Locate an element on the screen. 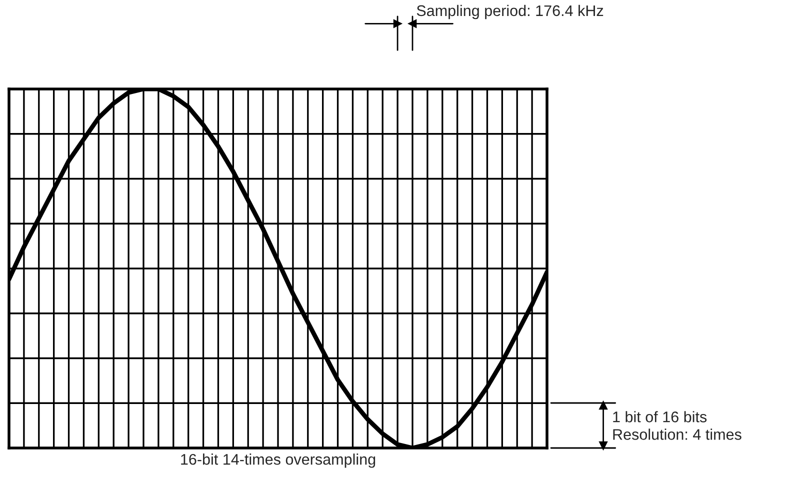  text: 1 bit of 16 bits Resolution: 4 times is located at coordinates (677, 425).